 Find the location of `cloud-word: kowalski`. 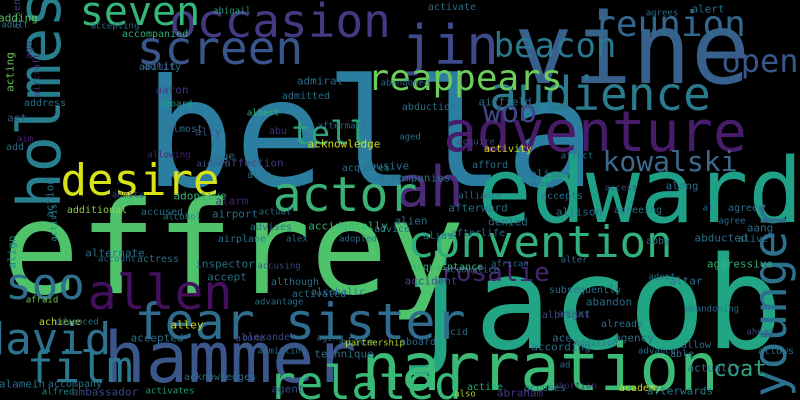

cloud-word: kowalski is located at coordinates (670, 161).